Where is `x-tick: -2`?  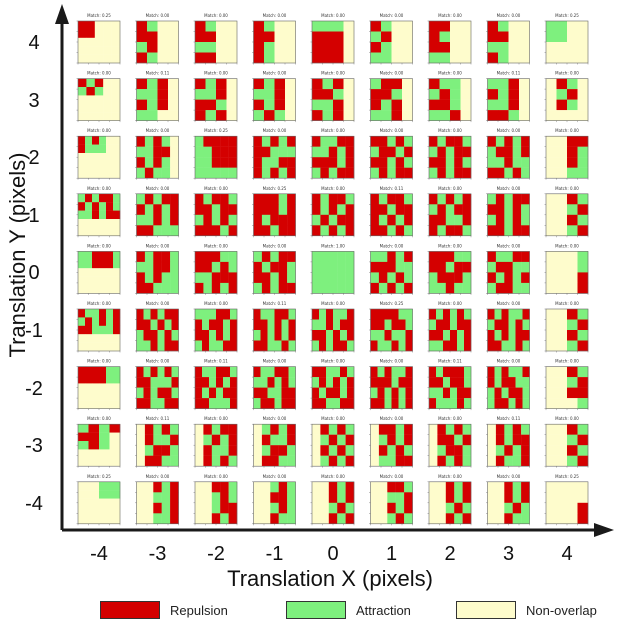 x-tick: -2 is located at coordinates (216, 554).